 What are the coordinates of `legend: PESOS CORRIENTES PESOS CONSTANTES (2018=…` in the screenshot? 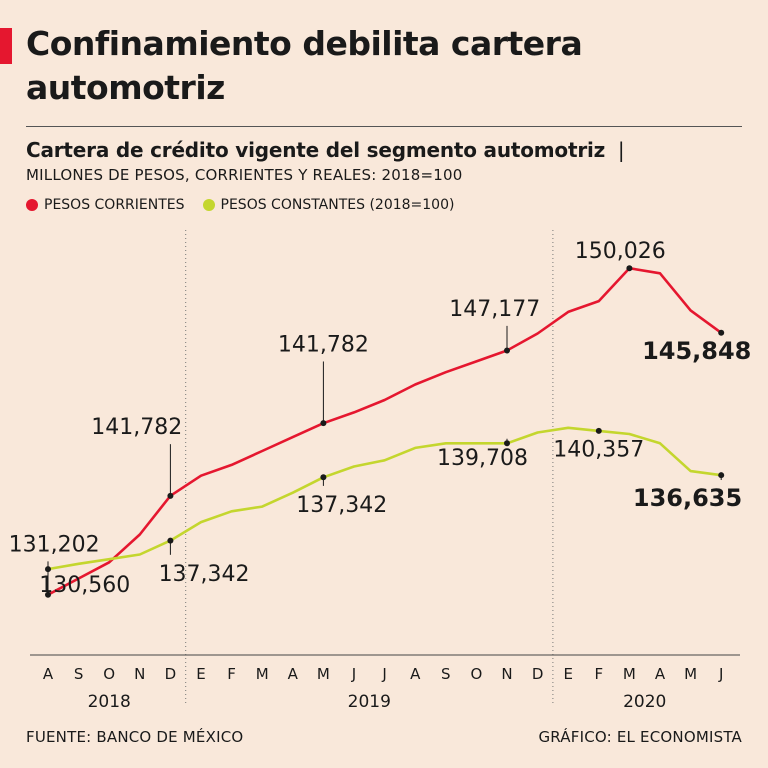 It's located at (249, 205).